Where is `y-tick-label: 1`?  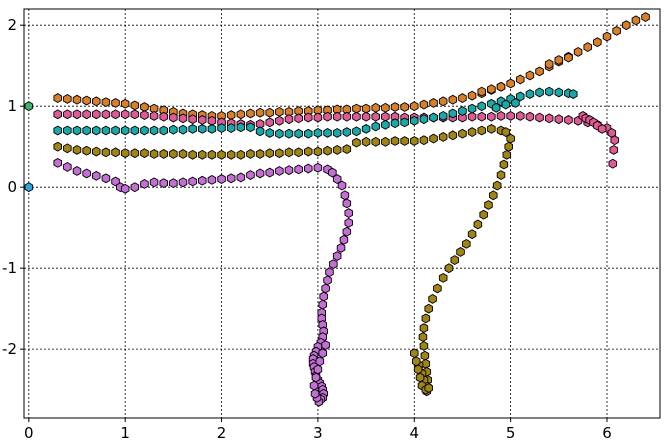
y-tick-label: 1 is located at coordinates (12, 106).